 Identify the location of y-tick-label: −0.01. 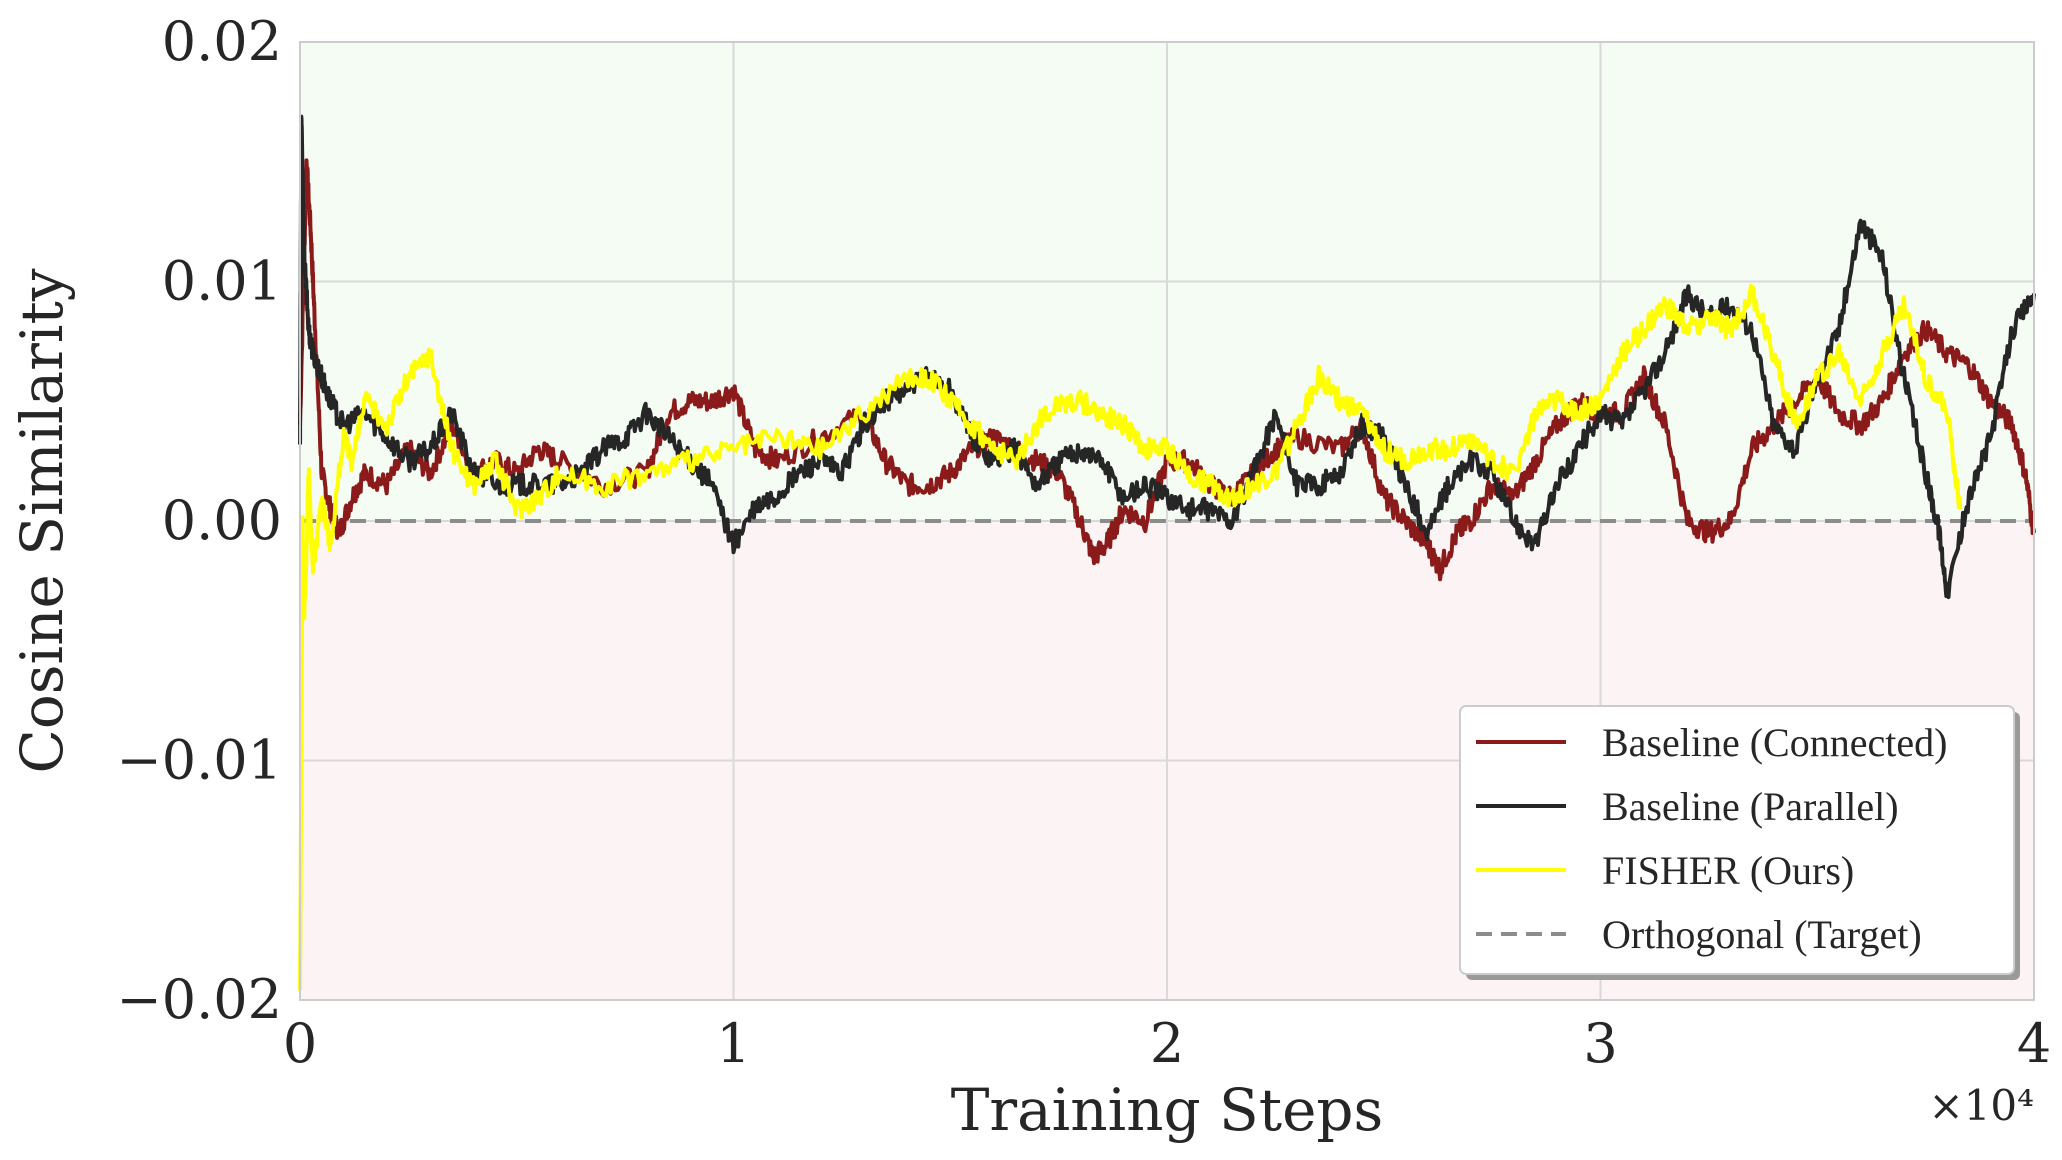
(199, 760).